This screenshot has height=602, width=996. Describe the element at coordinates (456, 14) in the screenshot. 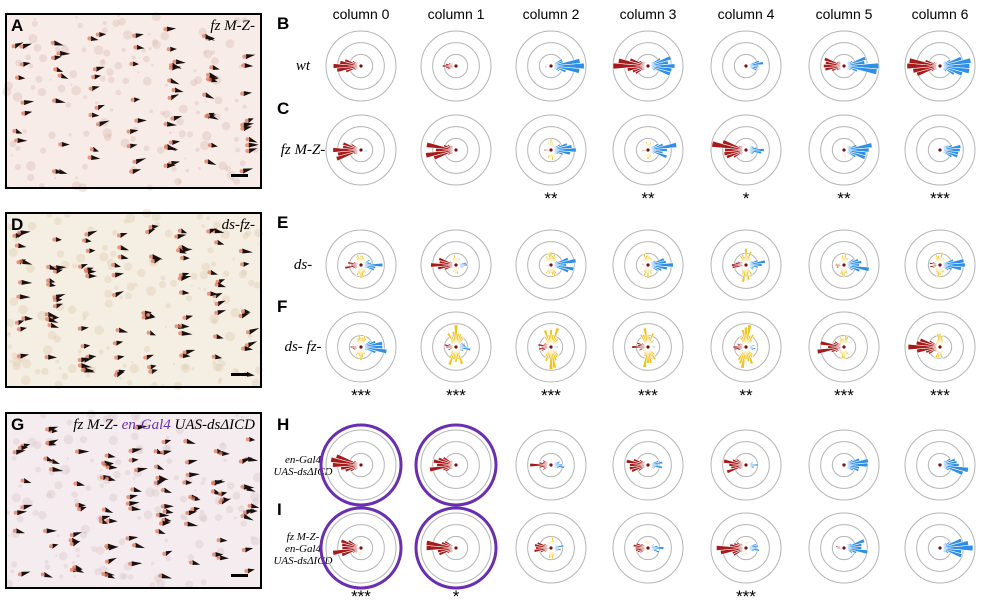

I see `column-header: column 1` at that location.